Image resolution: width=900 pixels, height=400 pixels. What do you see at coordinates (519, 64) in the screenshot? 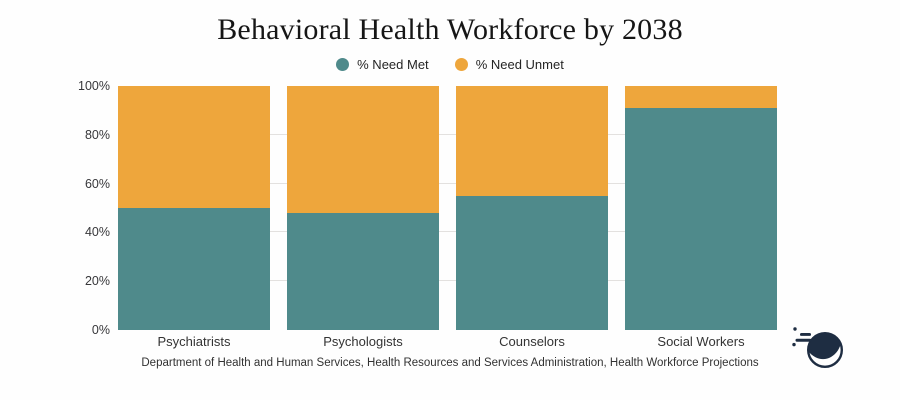
I see `legend-label: % Need Unmet` at bounding box center [519, 64].